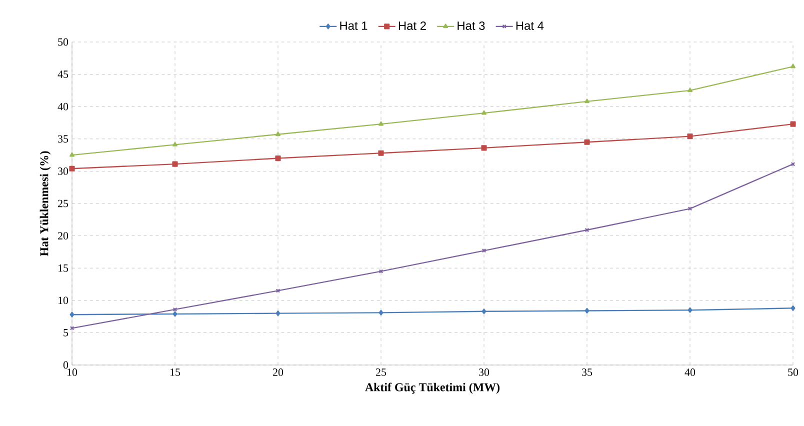 The height and width of the screenshot is (426, 804). I want to click on x-tick-label: 20, so click(278, 372).